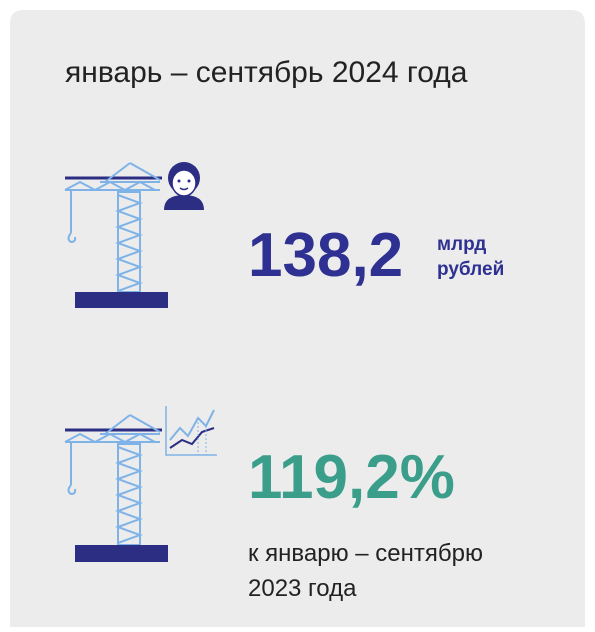  Describe the element at coordinates (325, 255) in the screenshot. I see `stat-value: 138,2` at that location.